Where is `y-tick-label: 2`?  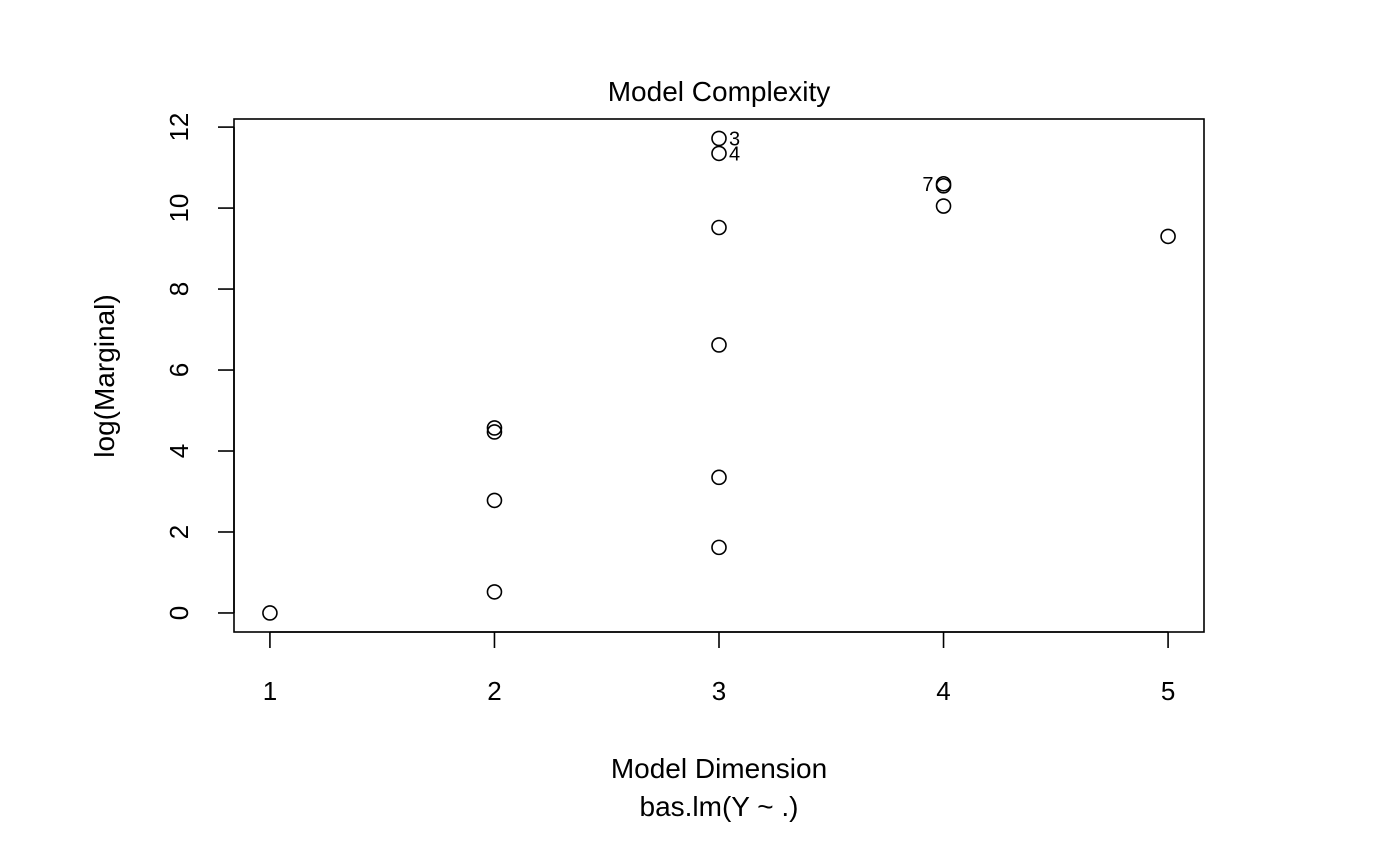
y-tick-label: 2 is located at coordinates (179, 532).